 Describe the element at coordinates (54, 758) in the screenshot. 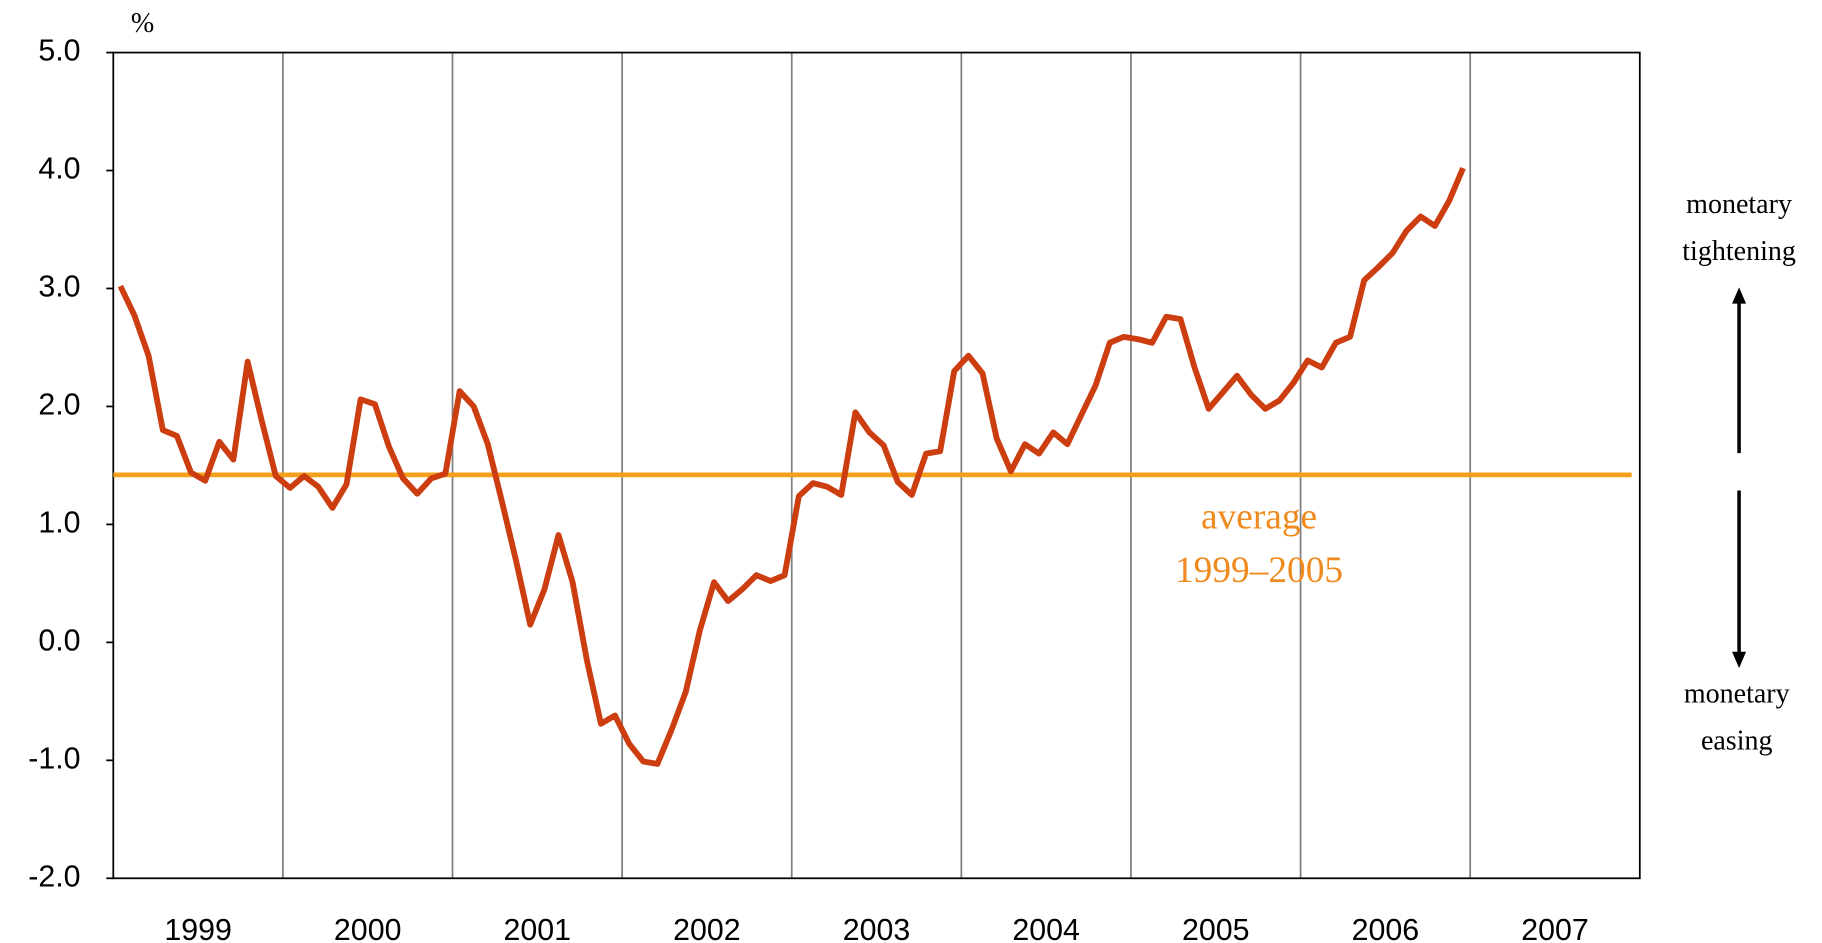

I see `y-tick-label: -1.0` at that location.